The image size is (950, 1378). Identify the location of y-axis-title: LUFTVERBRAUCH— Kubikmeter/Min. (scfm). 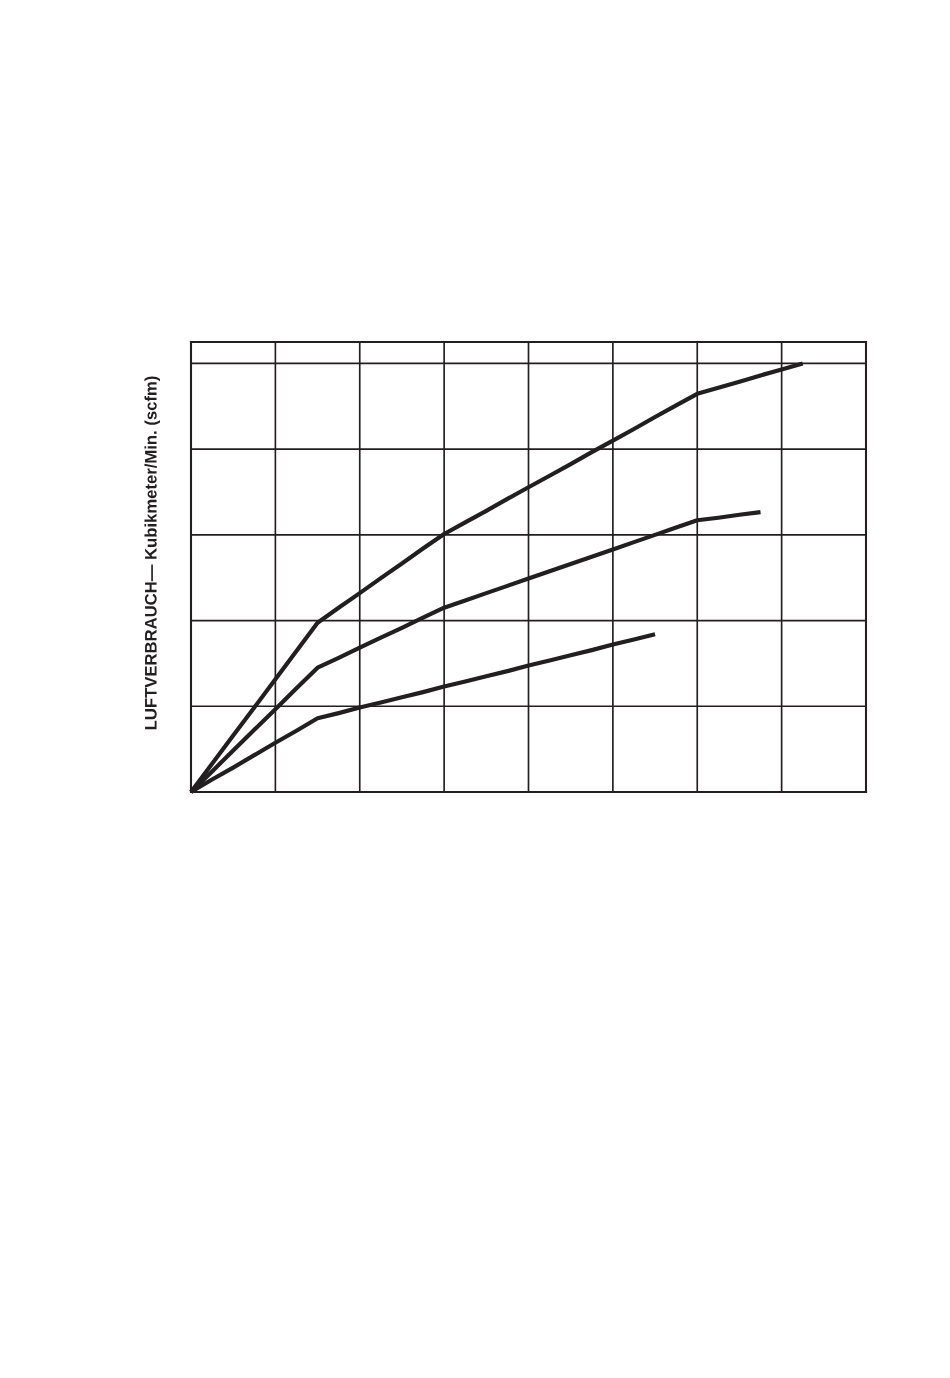
(152, 553).